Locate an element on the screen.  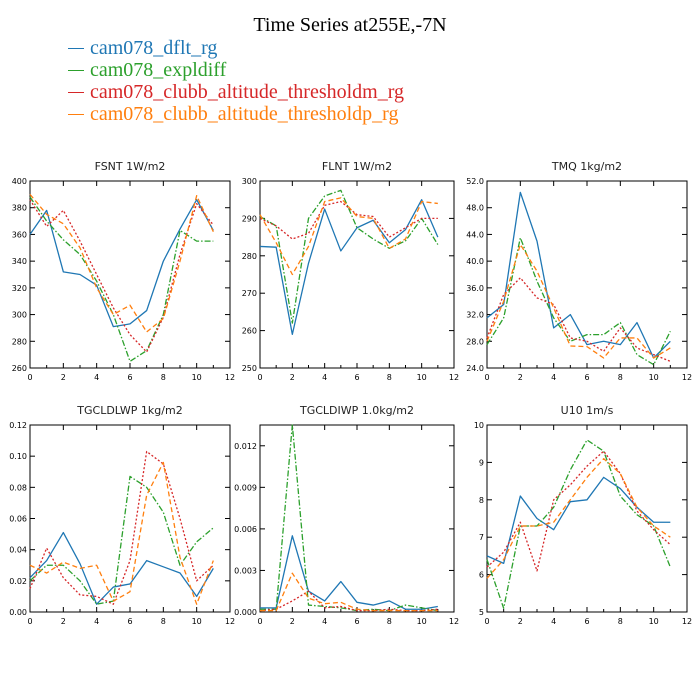
y-tick-label: 0.000 is located at coordinates (245, 612).